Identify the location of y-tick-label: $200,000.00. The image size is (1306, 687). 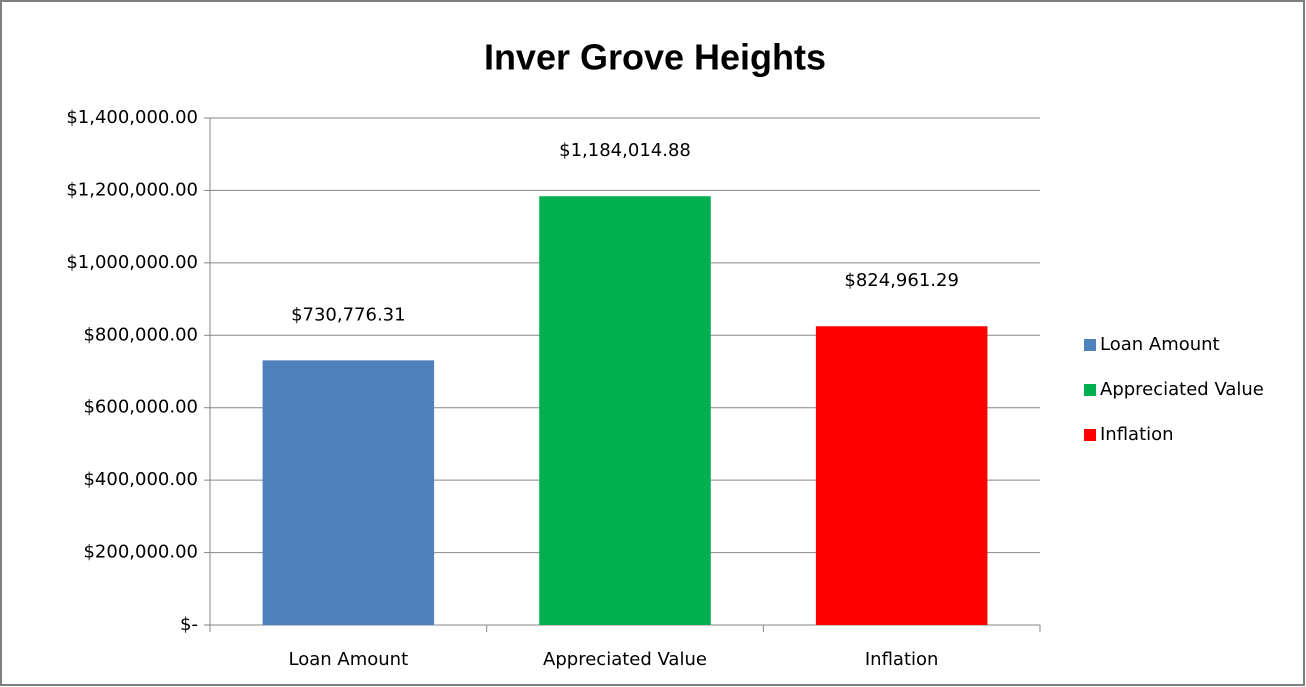
(140, 552).